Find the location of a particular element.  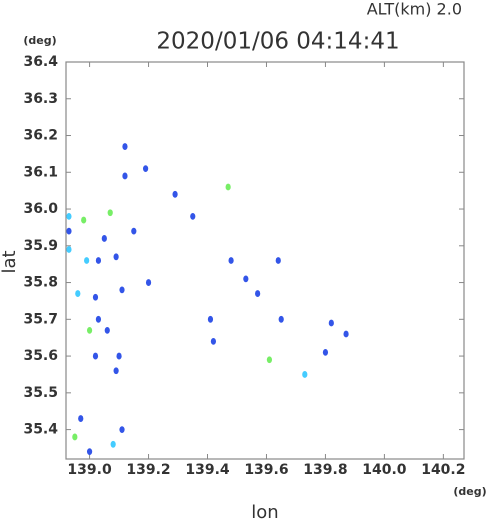

x-tick-label: 140.0 is located at coordinates (384, 470).